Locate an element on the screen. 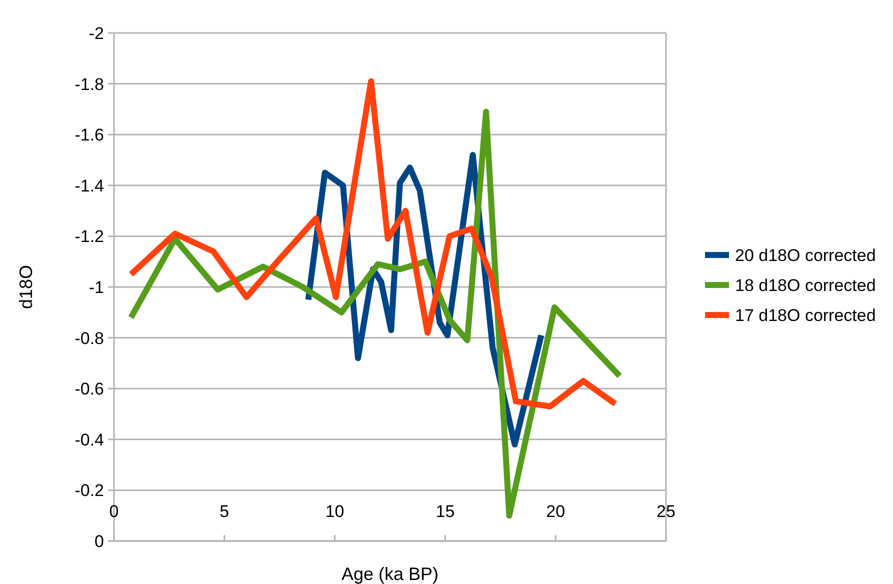  legend-label: 17 d18O corrected is located at coordinates (805, 315).